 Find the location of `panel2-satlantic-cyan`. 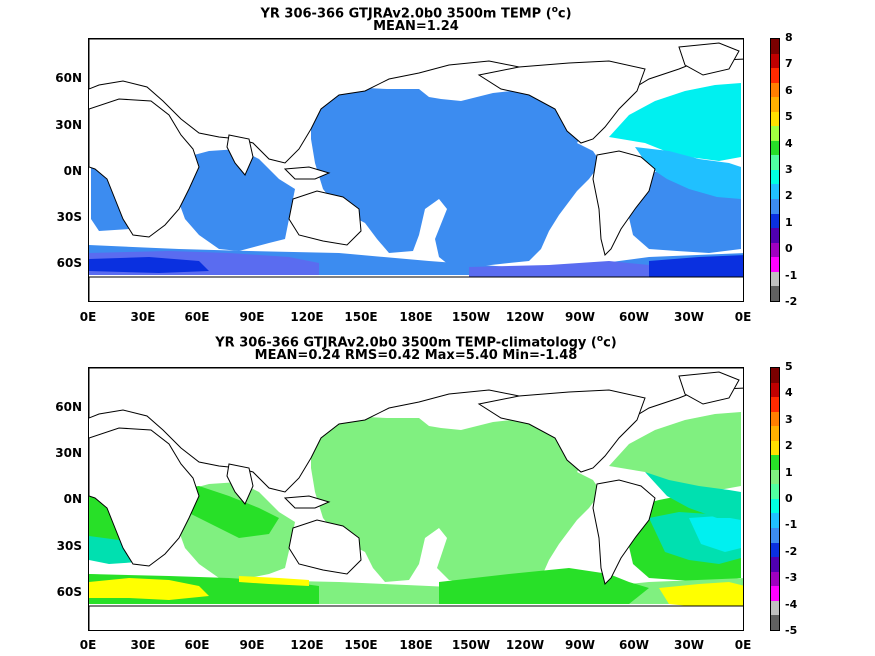

panel2-satlantic-cyan is located at coordinates (715, 534).